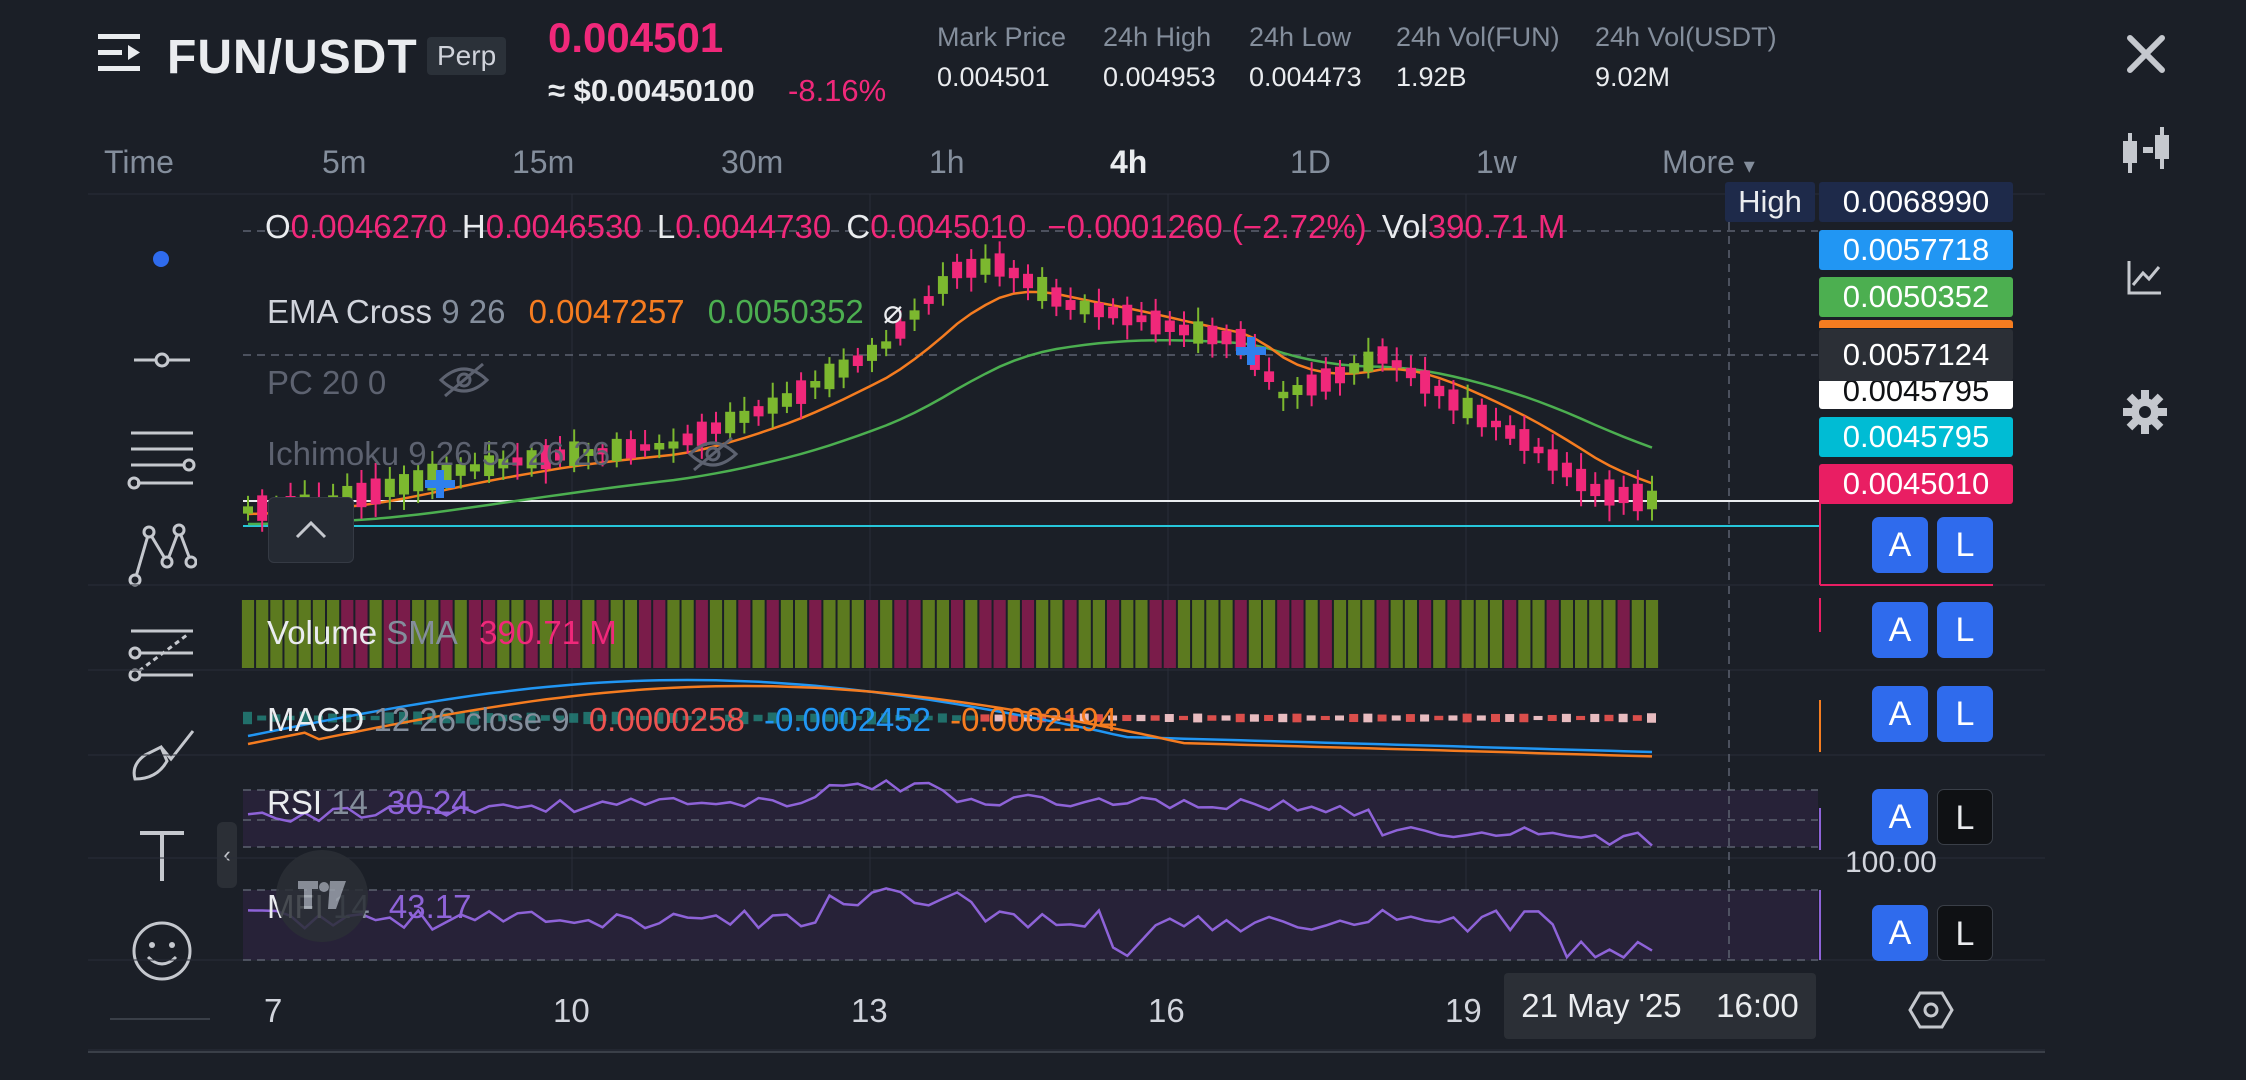 This screenshot has width=2246, height=1080. Describe the element at coordinates (571, 1010) in the screenshot. I see `x-axis-label: 10` at that location.